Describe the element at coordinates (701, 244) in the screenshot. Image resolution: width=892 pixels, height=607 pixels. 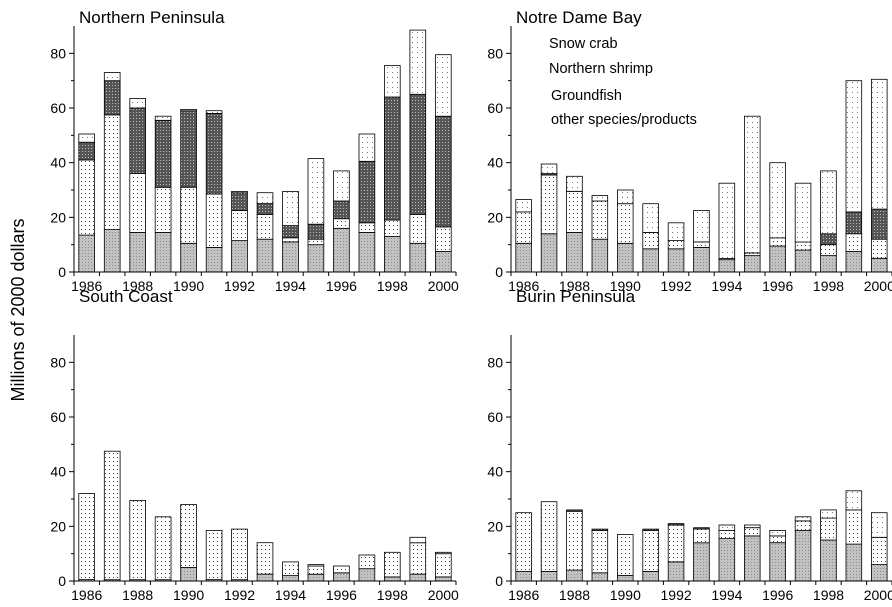
I see `bar-other-species-products-1993` at that location.